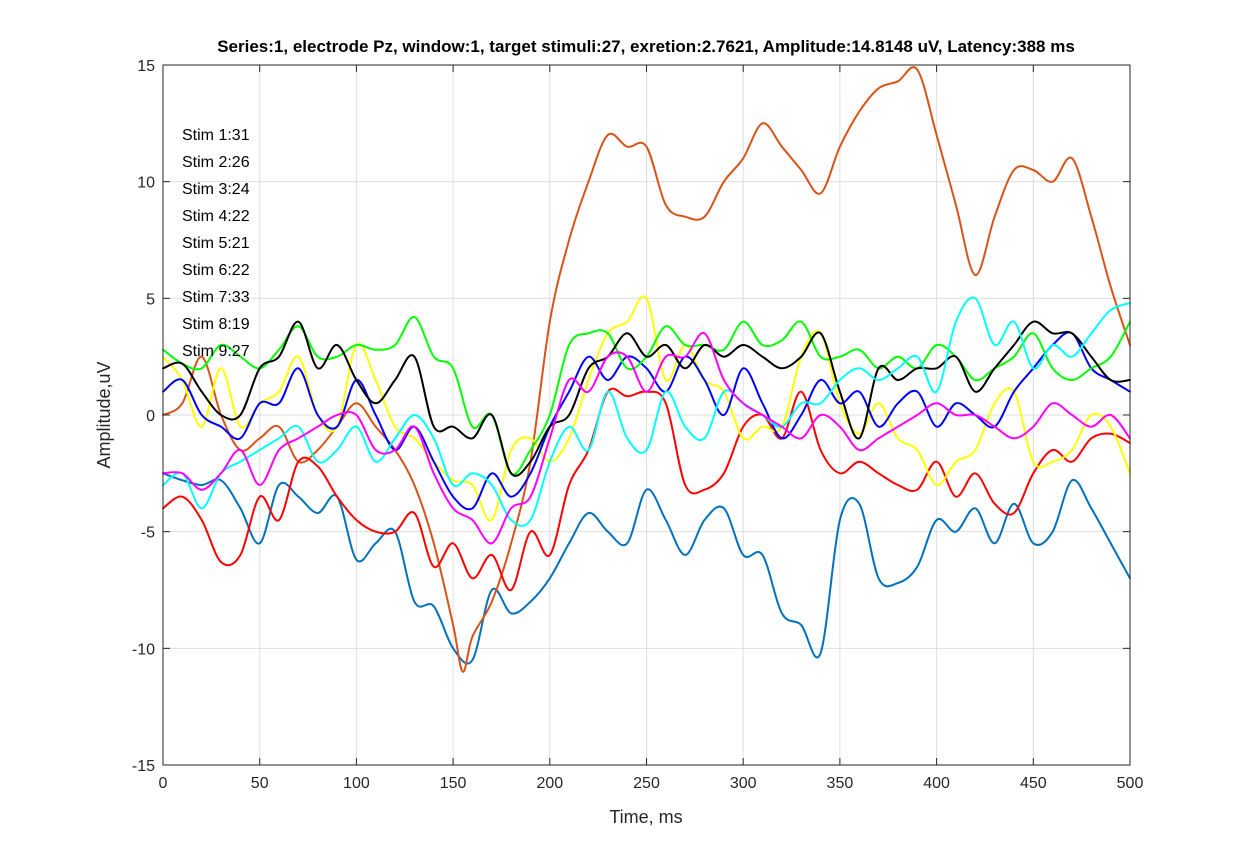 The width and height of the screenshot is (1250, 859). I want to click on stim-annotation: Stim 1:31, so click(216, 135).